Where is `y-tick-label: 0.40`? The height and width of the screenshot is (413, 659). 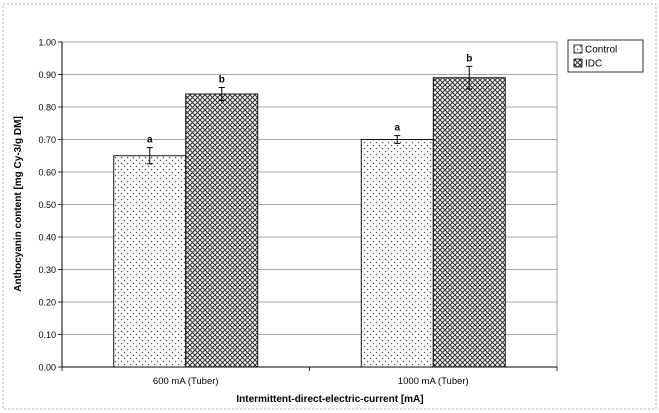
y-tick-label: 0.40 is located at coordinates (47, 238).